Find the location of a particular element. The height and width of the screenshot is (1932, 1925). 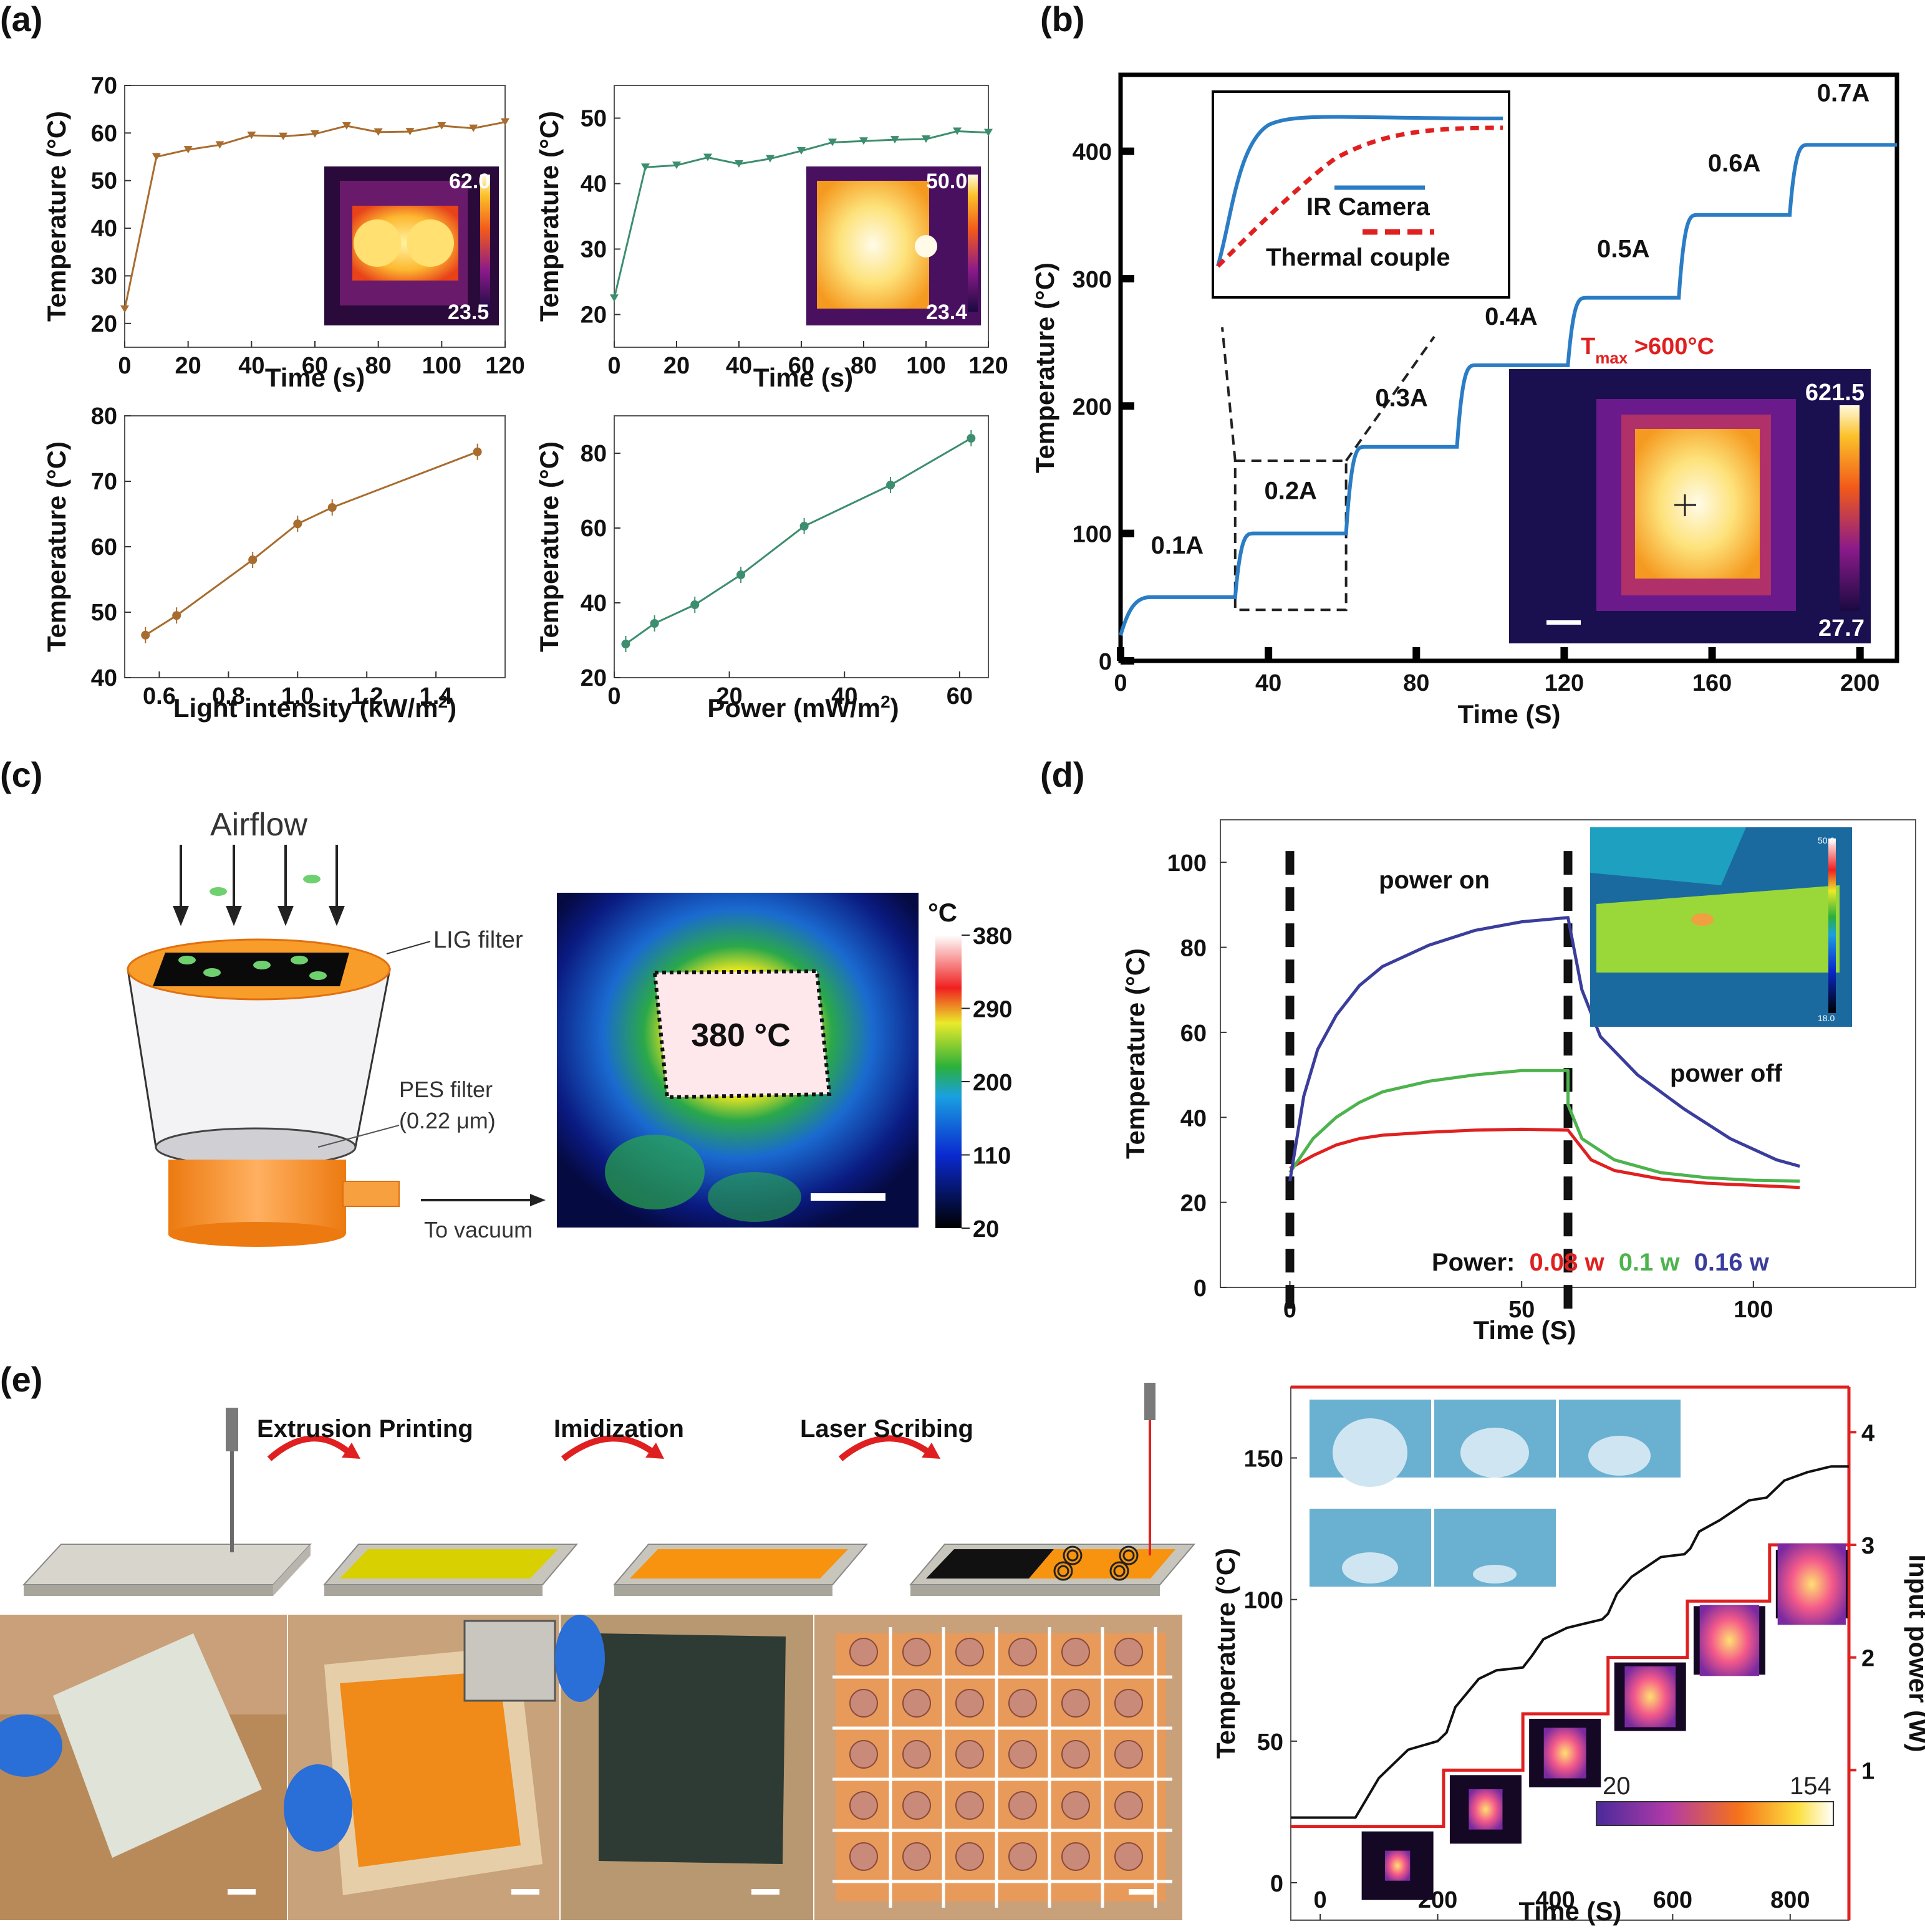

thermal-image-c: 380 °C °C 380 290 200 110 20 is located at coordinates (784, 1067).